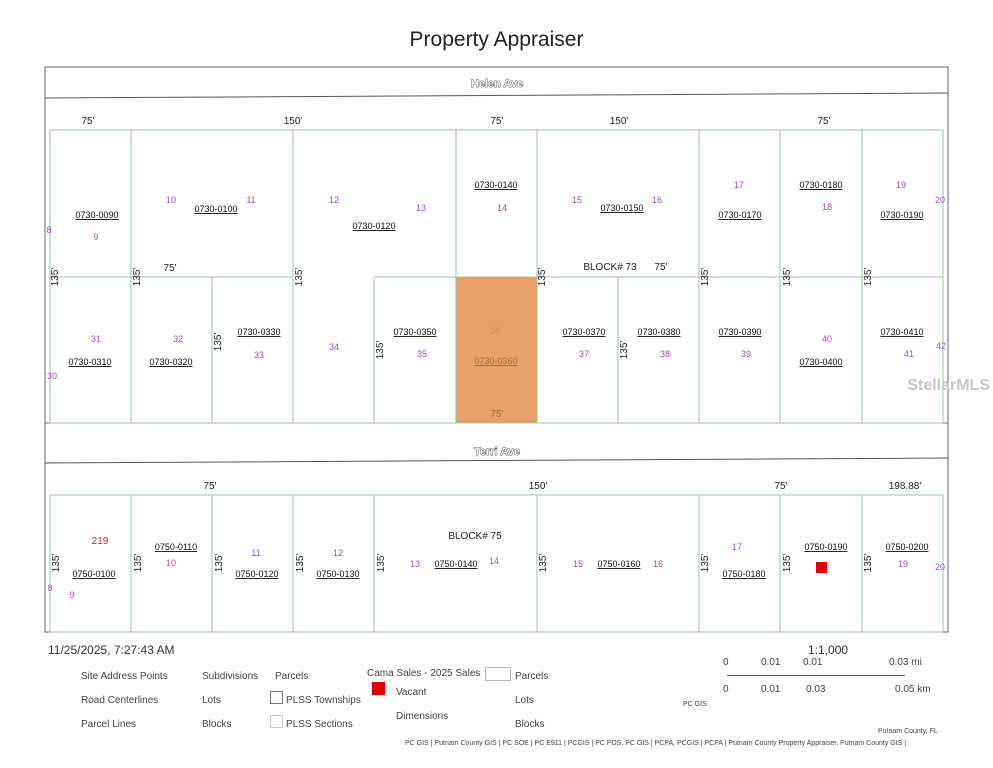 This screenshot has height=768, width=993. Describe the element at coordinates (319, 724) in the screenshot. I see `legend-plss-sections: PLSS Sections` at that location.